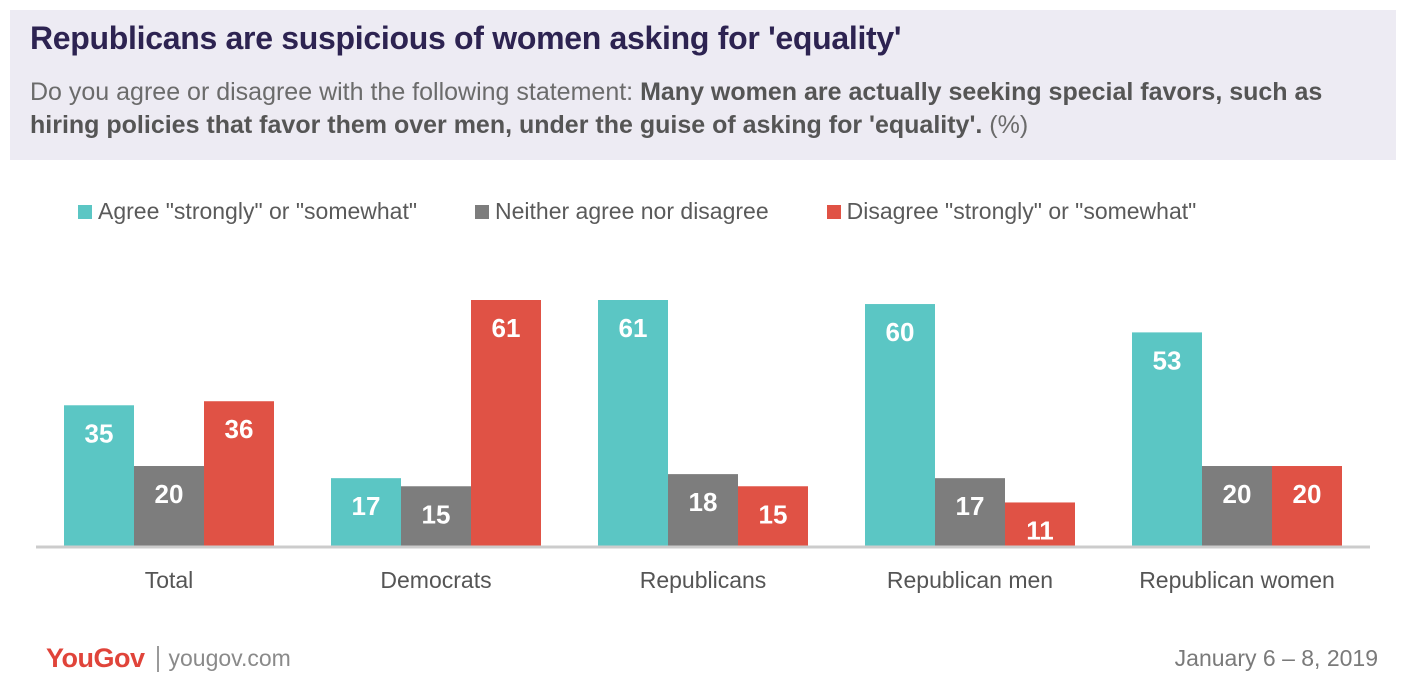 The height and width of the screenshot is (688, 1406). Describe the element at coordinates (85, 211) in the screenshot. I see `legend-swatch-agree` at that location.